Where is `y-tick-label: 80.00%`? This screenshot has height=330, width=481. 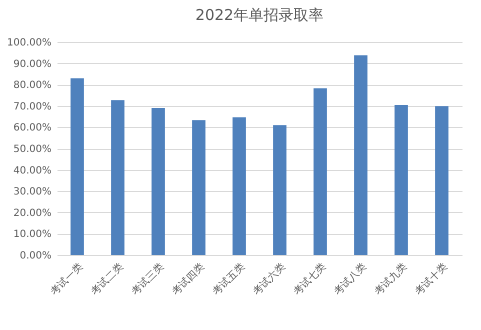 y-tick-label: 80.00% is located at coordinates (32, 86).